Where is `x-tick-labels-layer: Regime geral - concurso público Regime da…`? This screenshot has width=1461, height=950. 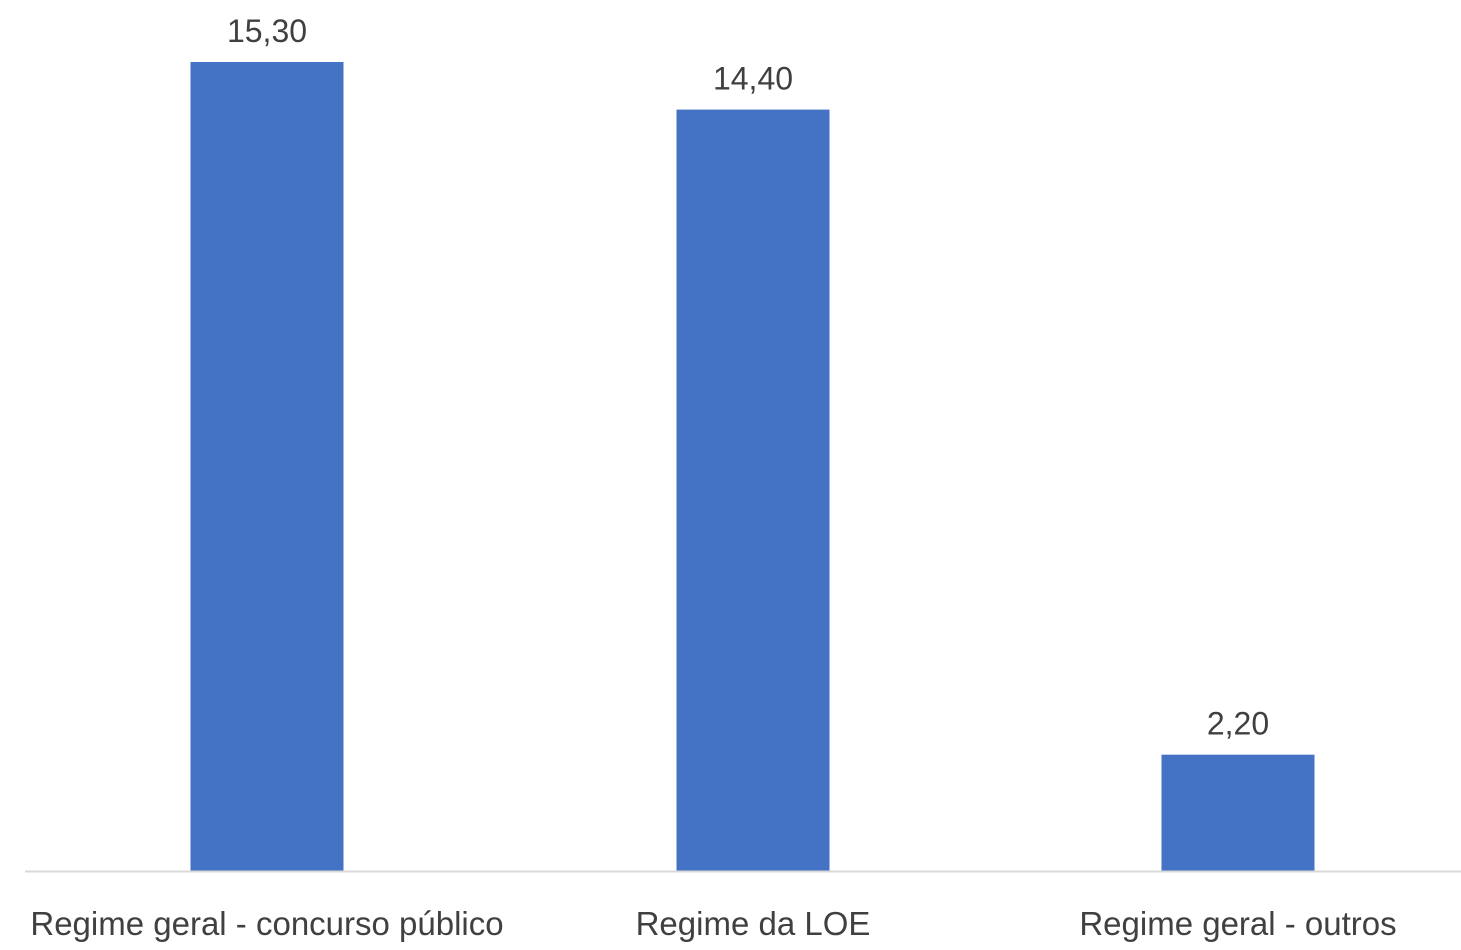 x-tick-labels-layer: Regime geral - concurso público Regime da… is located at coordinates (713, 923).